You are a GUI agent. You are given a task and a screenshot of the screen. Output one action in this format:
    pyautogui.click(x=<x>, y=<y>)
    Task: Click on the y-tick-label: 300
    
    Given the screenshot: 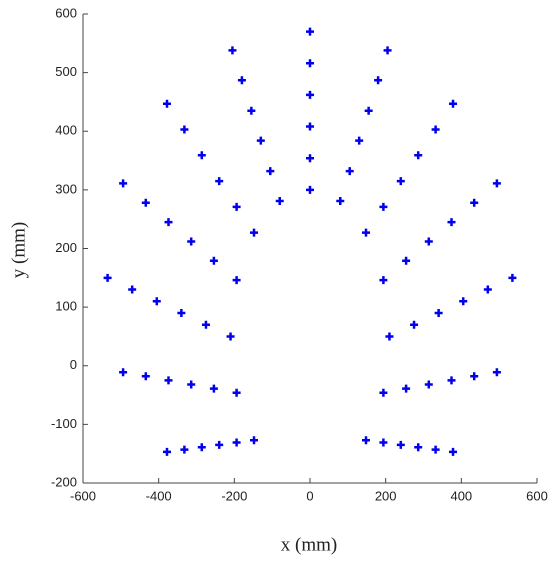 What is the action you would take?
    pyautogui.click(x=66, y=188)
    